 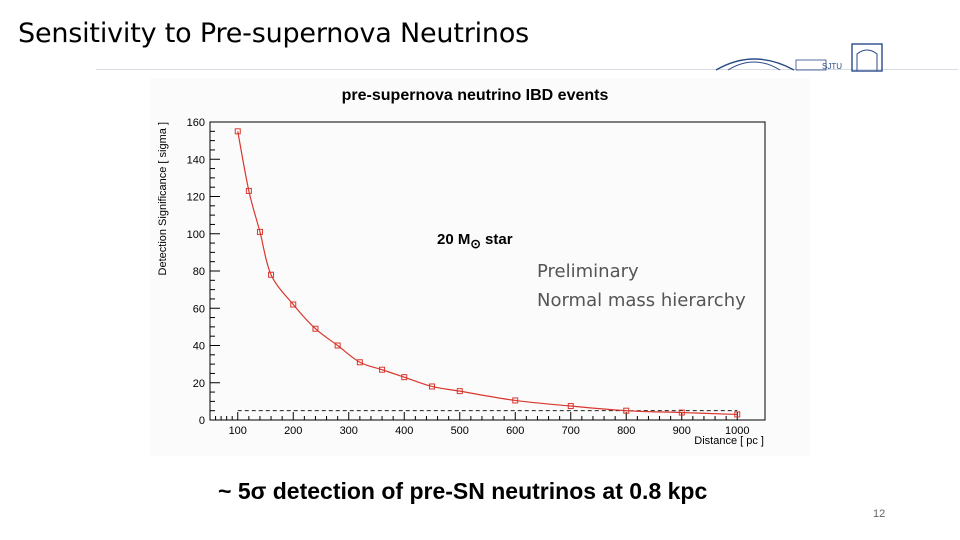 What do you see at coordinates (641, 300) in the screenshot?
I see `hierarchy-label: Normal mass hierarchy` at bounding box center [641, 300].